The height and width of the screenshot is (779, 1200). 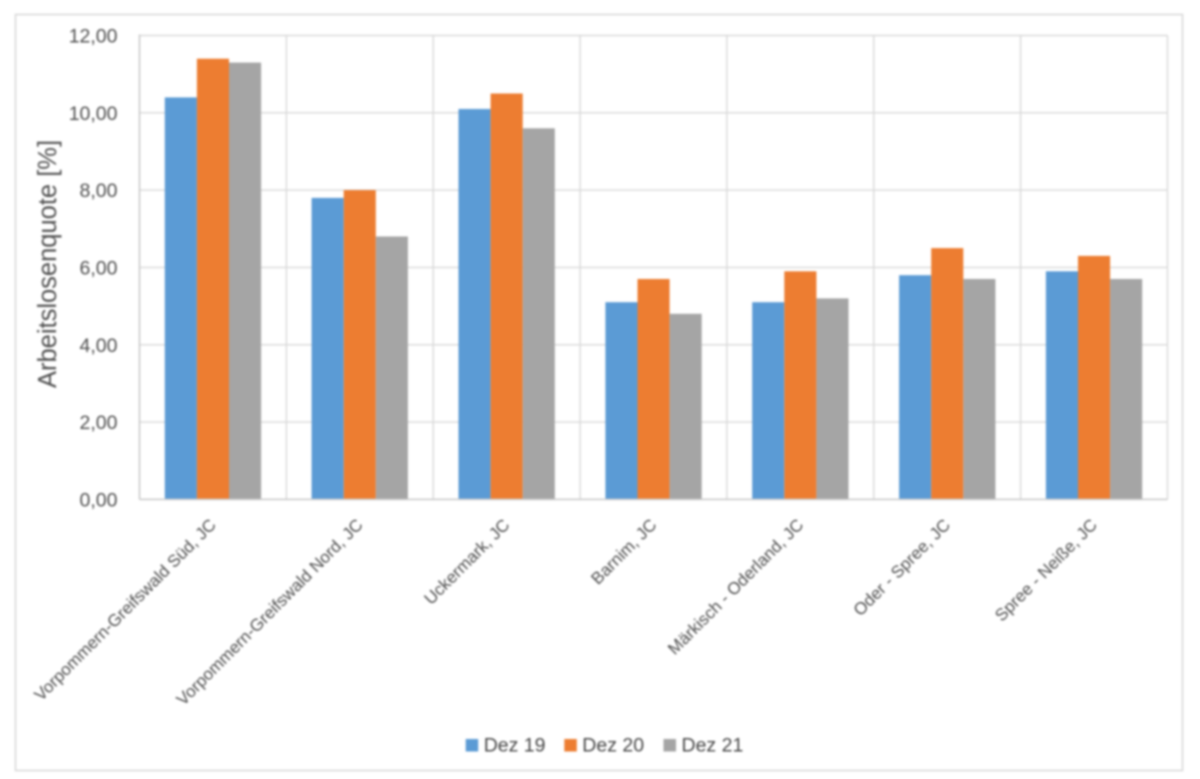 What do you see at coordinates (93, 114) in the screenshot?
I see `svg-text: 10,00` at bounding box center [93, 114].